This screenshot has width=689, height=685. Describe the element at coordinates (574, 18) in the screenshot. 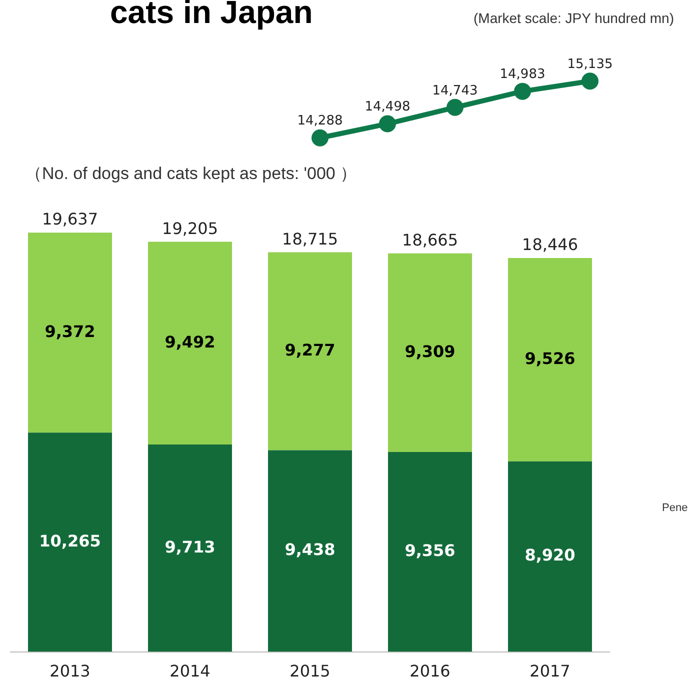

I see `text: (Market scale: JPY hundred mn)` at that location.